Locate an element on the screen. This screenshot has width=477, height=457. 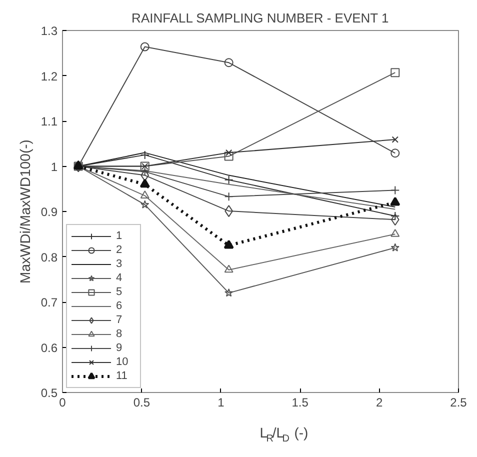
x-tick-label: 2.5 is located at coordinates (459, 403).